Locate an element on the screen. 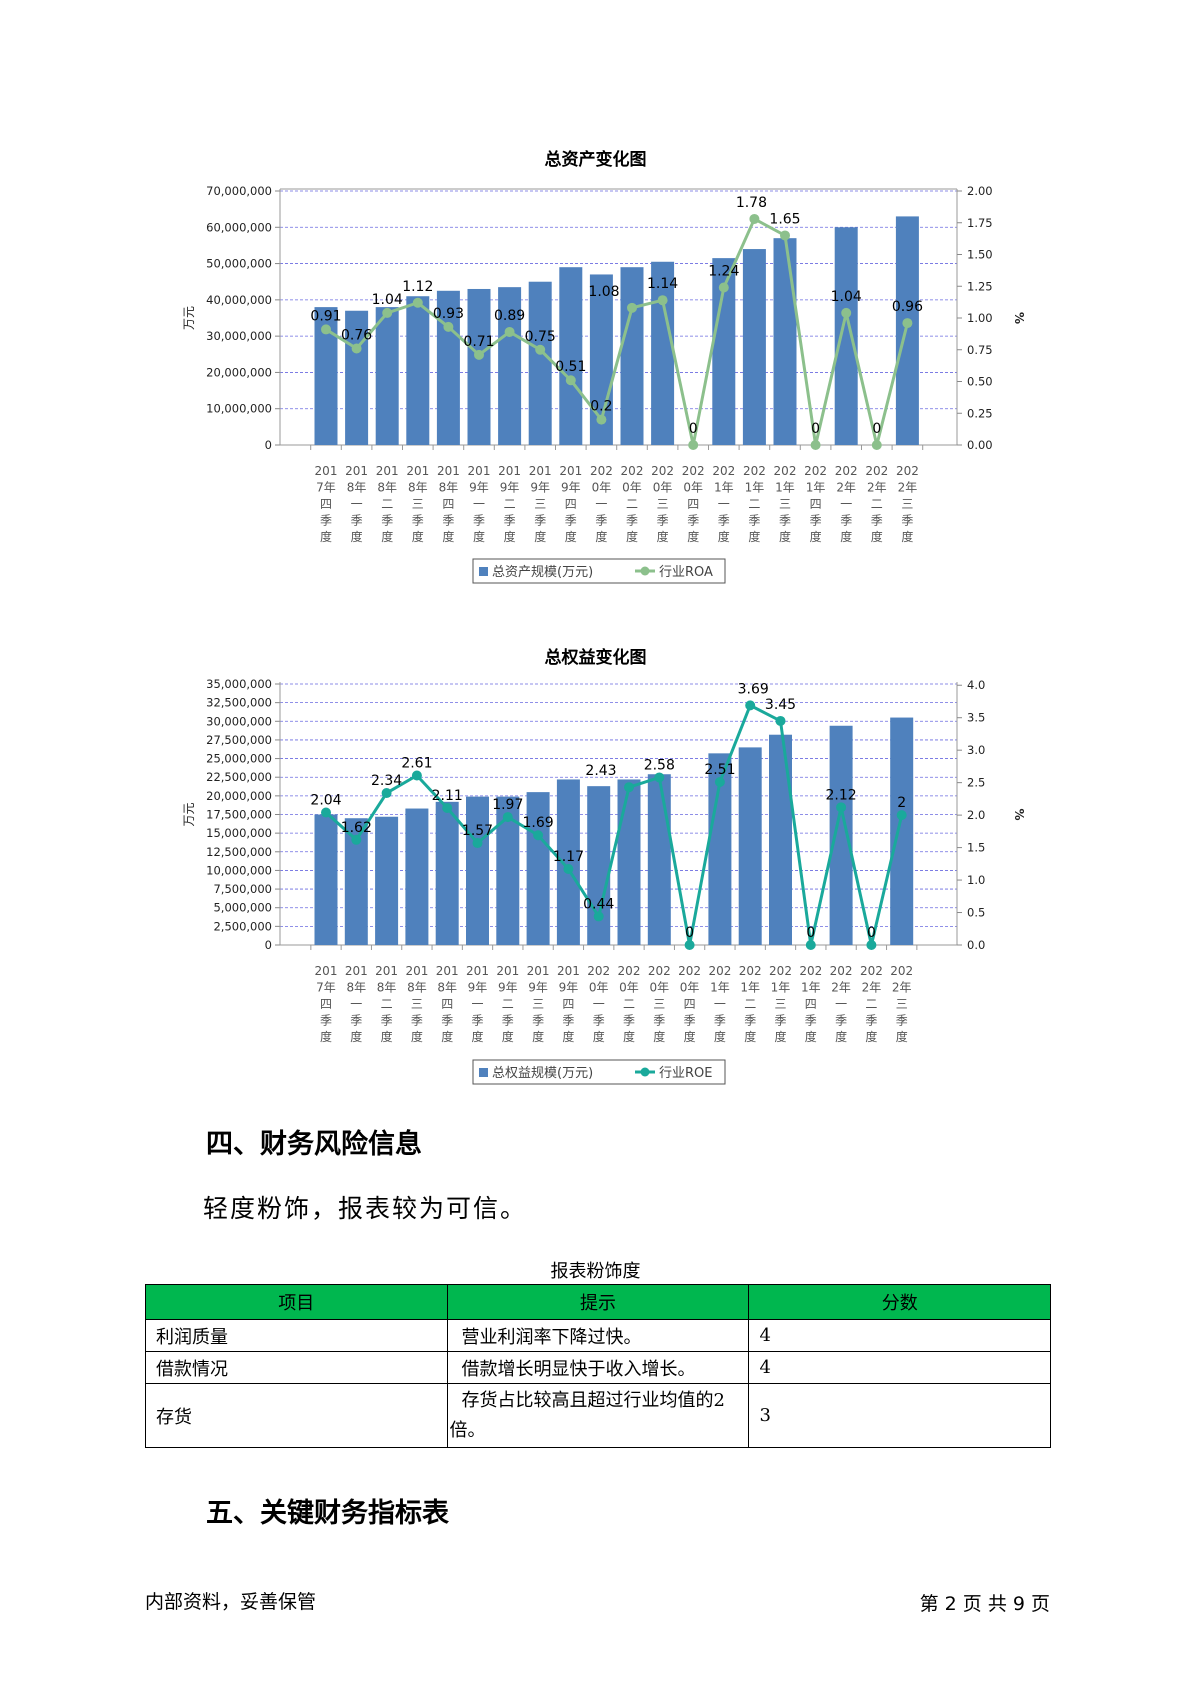 The height and width of the screenshot is (1684, 1191). y-tick-label: 0 is located at coordinates (268, 445).